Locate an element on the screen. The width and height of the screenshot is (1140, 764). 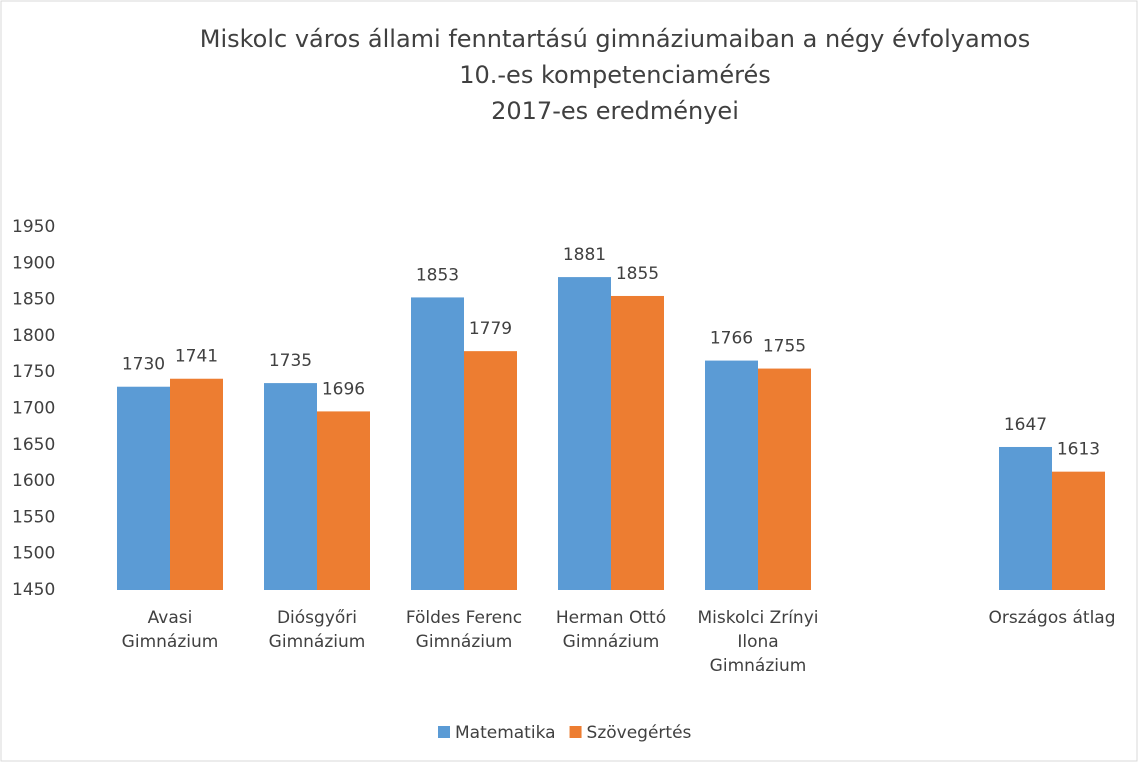
x-tick-label: Herman Ottó Gimnázium is located at coordinates (611, 630).